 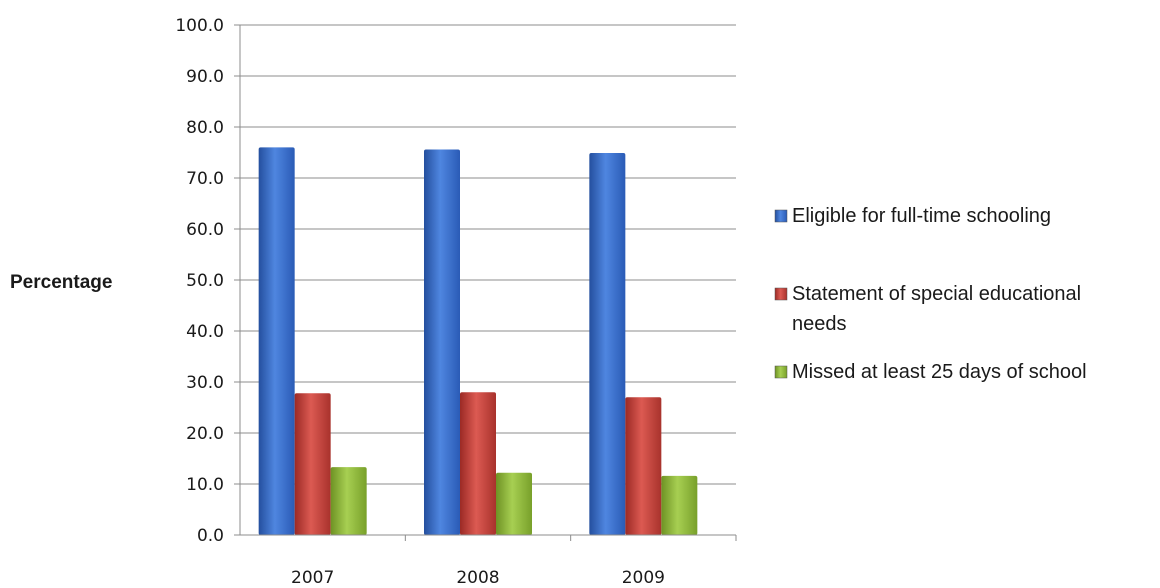 I want to click on y-tick-label: 20.0, so click(x=205, y=434).